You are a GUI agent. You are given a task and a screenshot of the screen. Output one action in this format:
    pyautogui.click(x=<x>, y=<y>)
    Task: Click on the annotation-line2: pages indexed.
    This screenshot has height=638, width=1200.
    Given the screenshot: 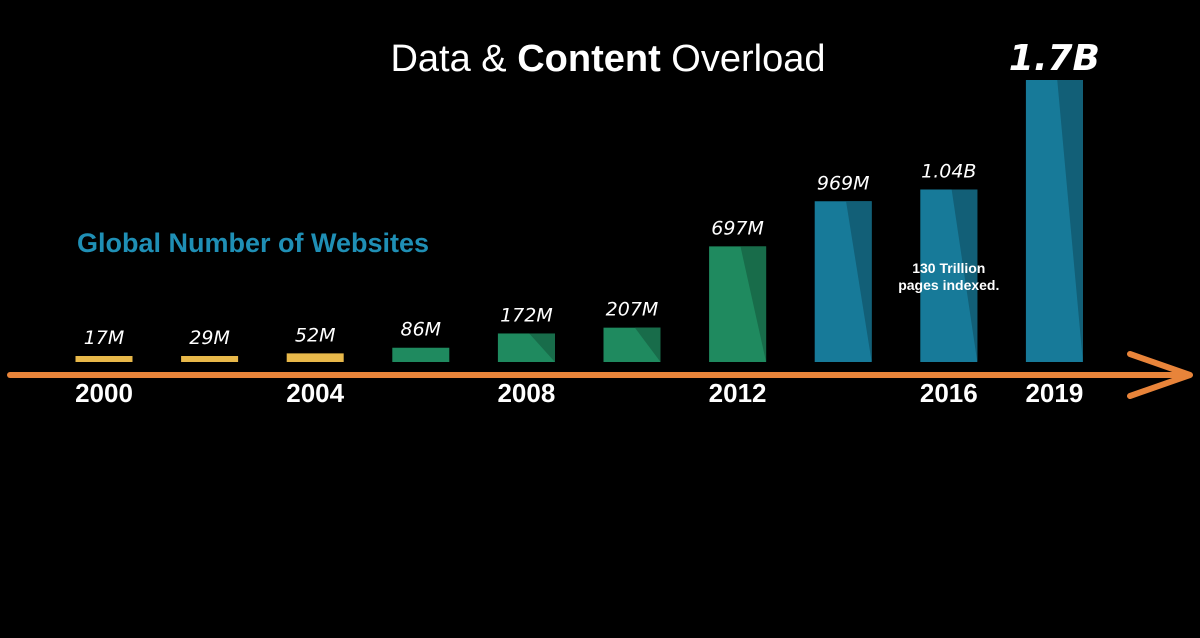 What is the action you would take?
    pyautogui.click(x=948, y=285)
    